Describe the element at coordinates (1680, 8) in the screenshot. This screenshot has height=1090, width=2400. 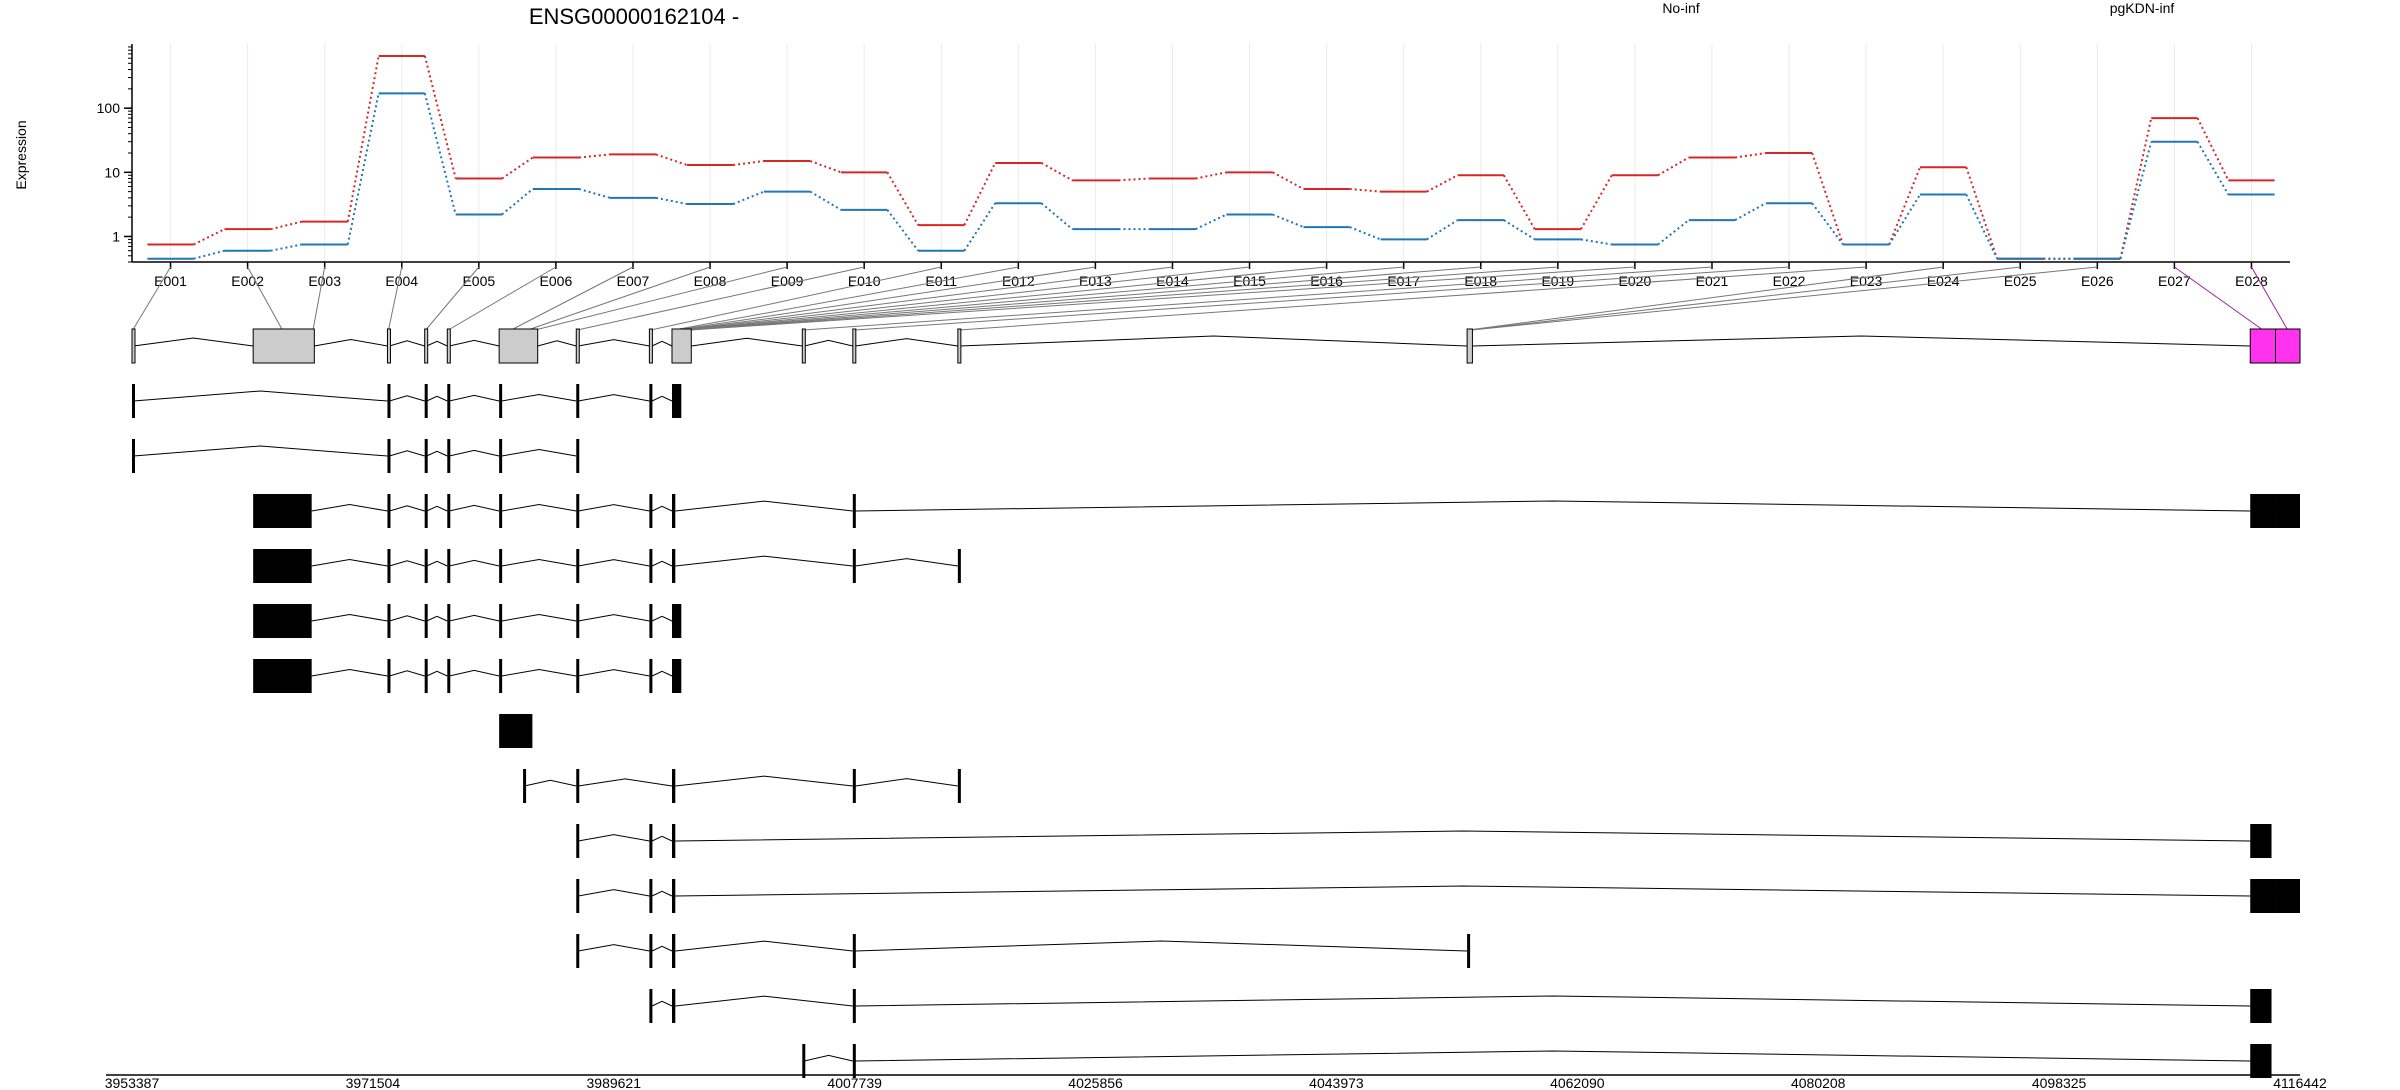
I see `legend-entry-no-inf: No-inf` at that location.